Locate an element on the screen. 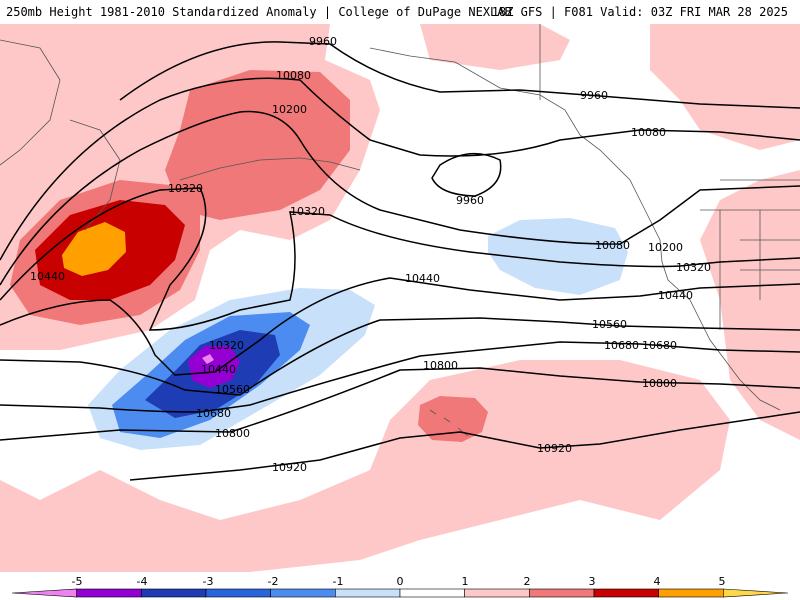 This screenshot has height=600, width=800. alaska-coast is located at coordinates (510, 134).